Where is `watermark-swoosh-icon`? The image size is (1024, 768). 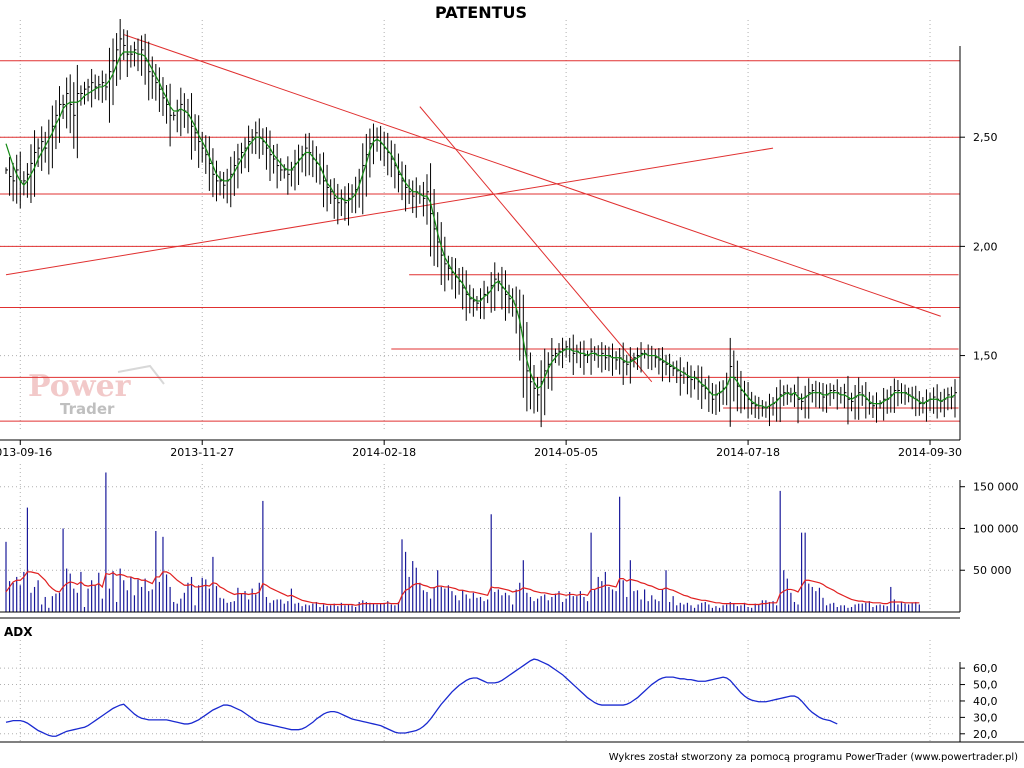
watermark-swoosh-icon is located at coordinates (141, 374).